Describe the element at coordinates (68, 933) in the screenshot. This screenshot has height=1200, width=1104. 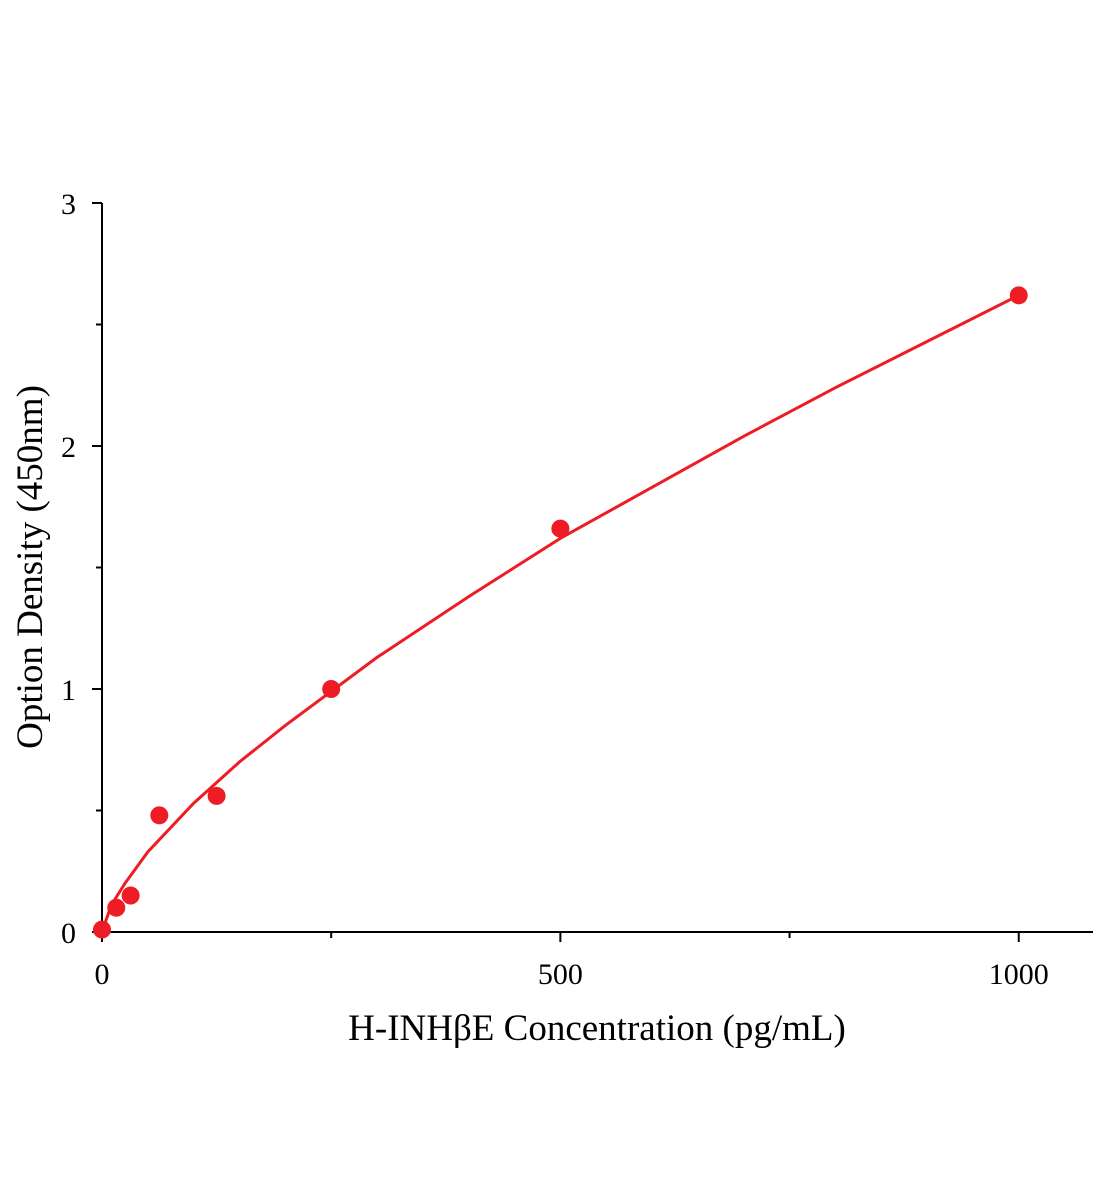
I see `y-tick-label: 0` at that location.